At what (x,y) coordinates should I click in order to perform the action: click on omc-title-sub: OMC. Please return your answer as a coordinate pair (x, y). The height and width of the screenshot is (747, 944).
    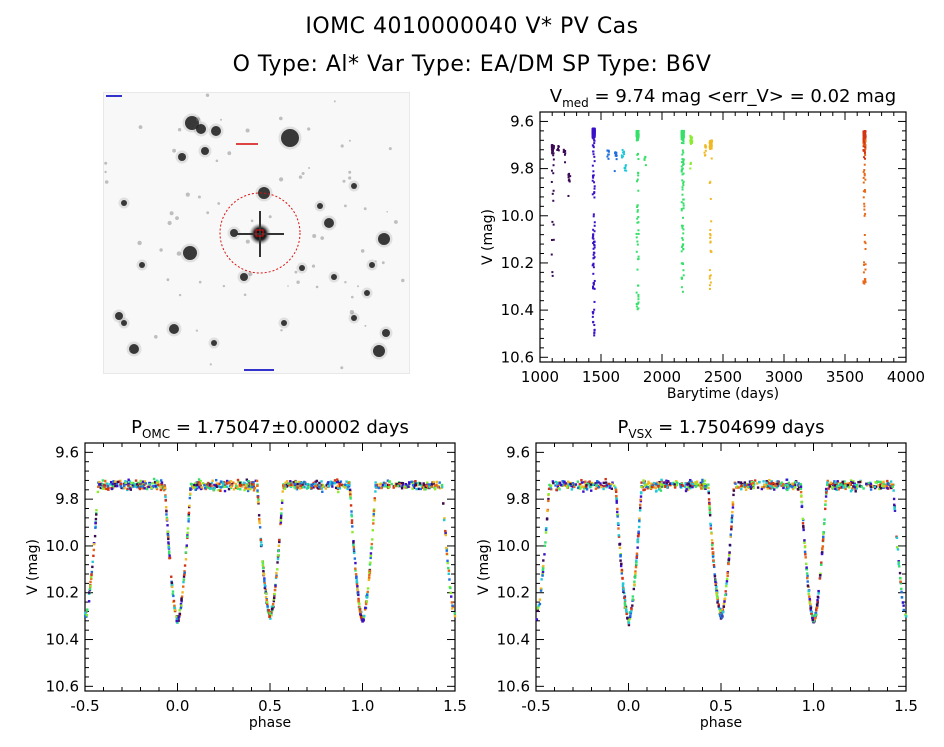
    Looking at the image, I should click on (156, 434).